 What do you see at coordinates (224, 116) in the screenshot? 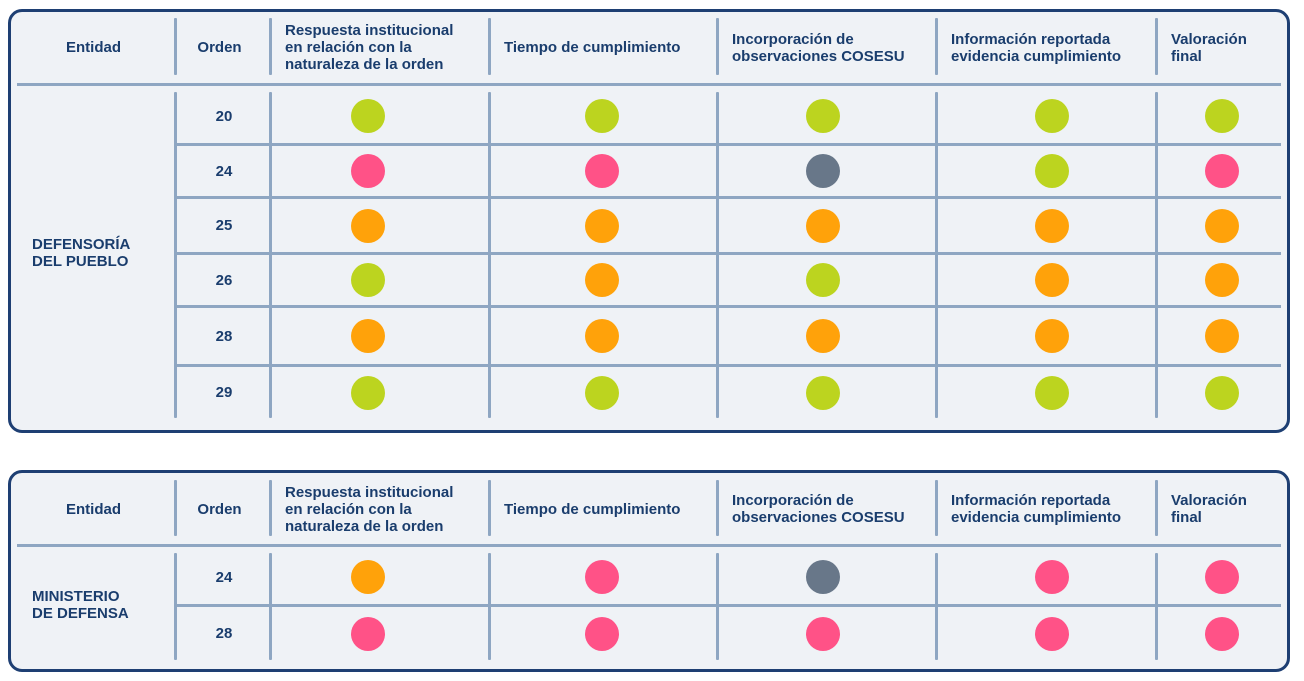
I see `order-number: 20` at bounding box center [224, 116].